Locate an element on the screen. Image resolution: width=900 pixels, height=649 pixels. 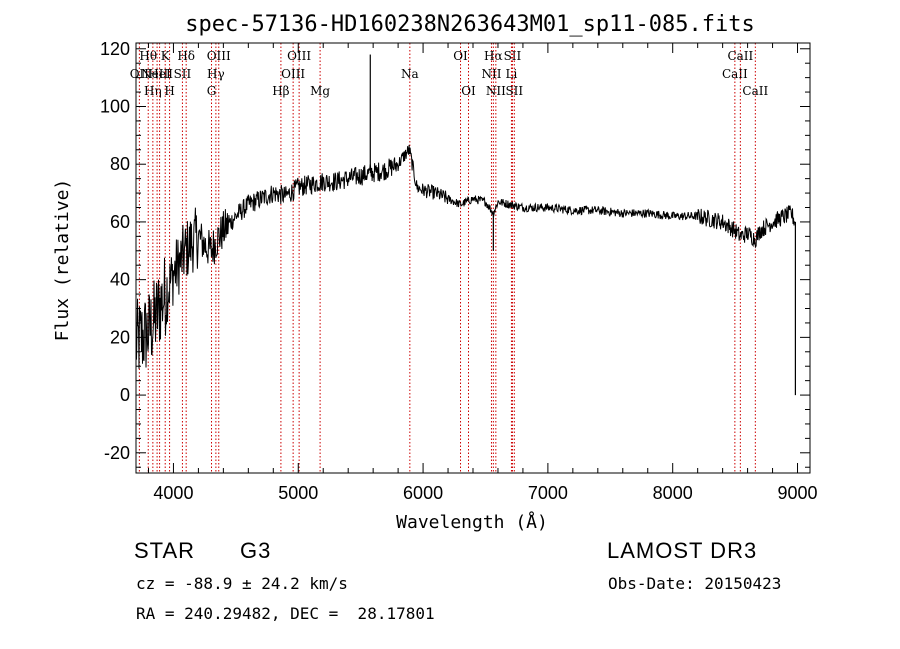
x-tick-label: 9000 is located at coordinates (797, 493).